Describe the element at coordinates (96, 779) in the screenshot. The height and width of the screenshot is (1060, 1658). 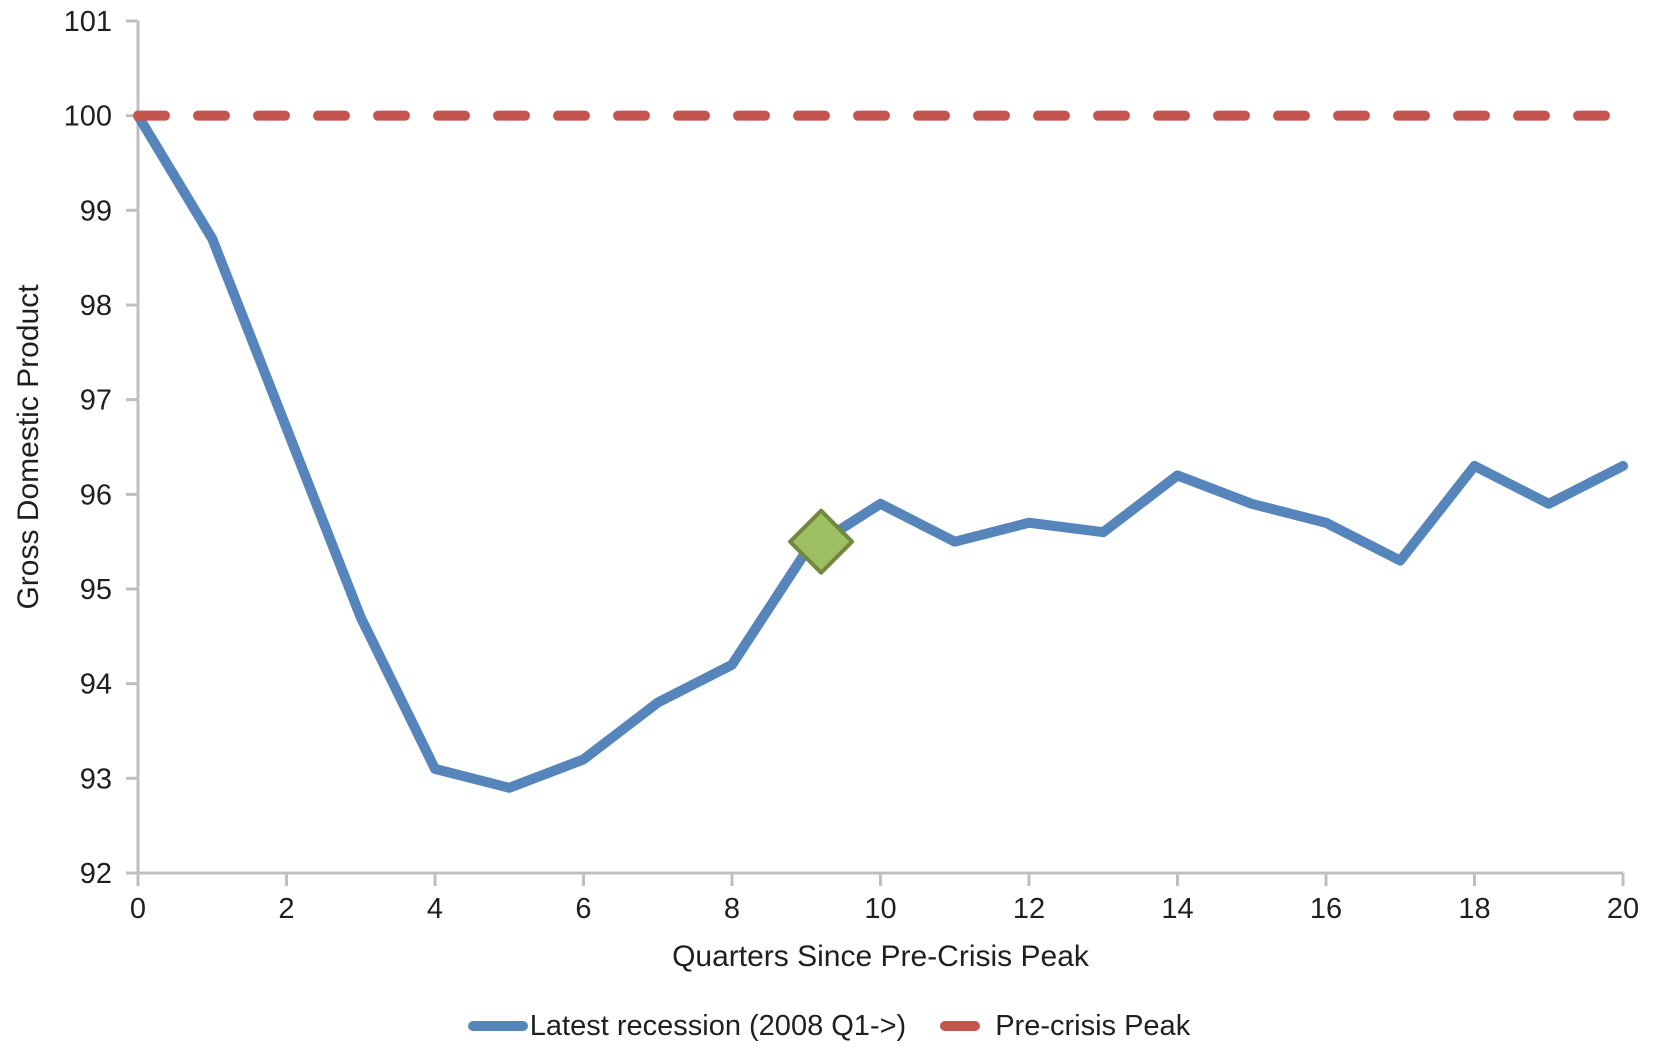
I see `y-tick-label: 93` at that location.